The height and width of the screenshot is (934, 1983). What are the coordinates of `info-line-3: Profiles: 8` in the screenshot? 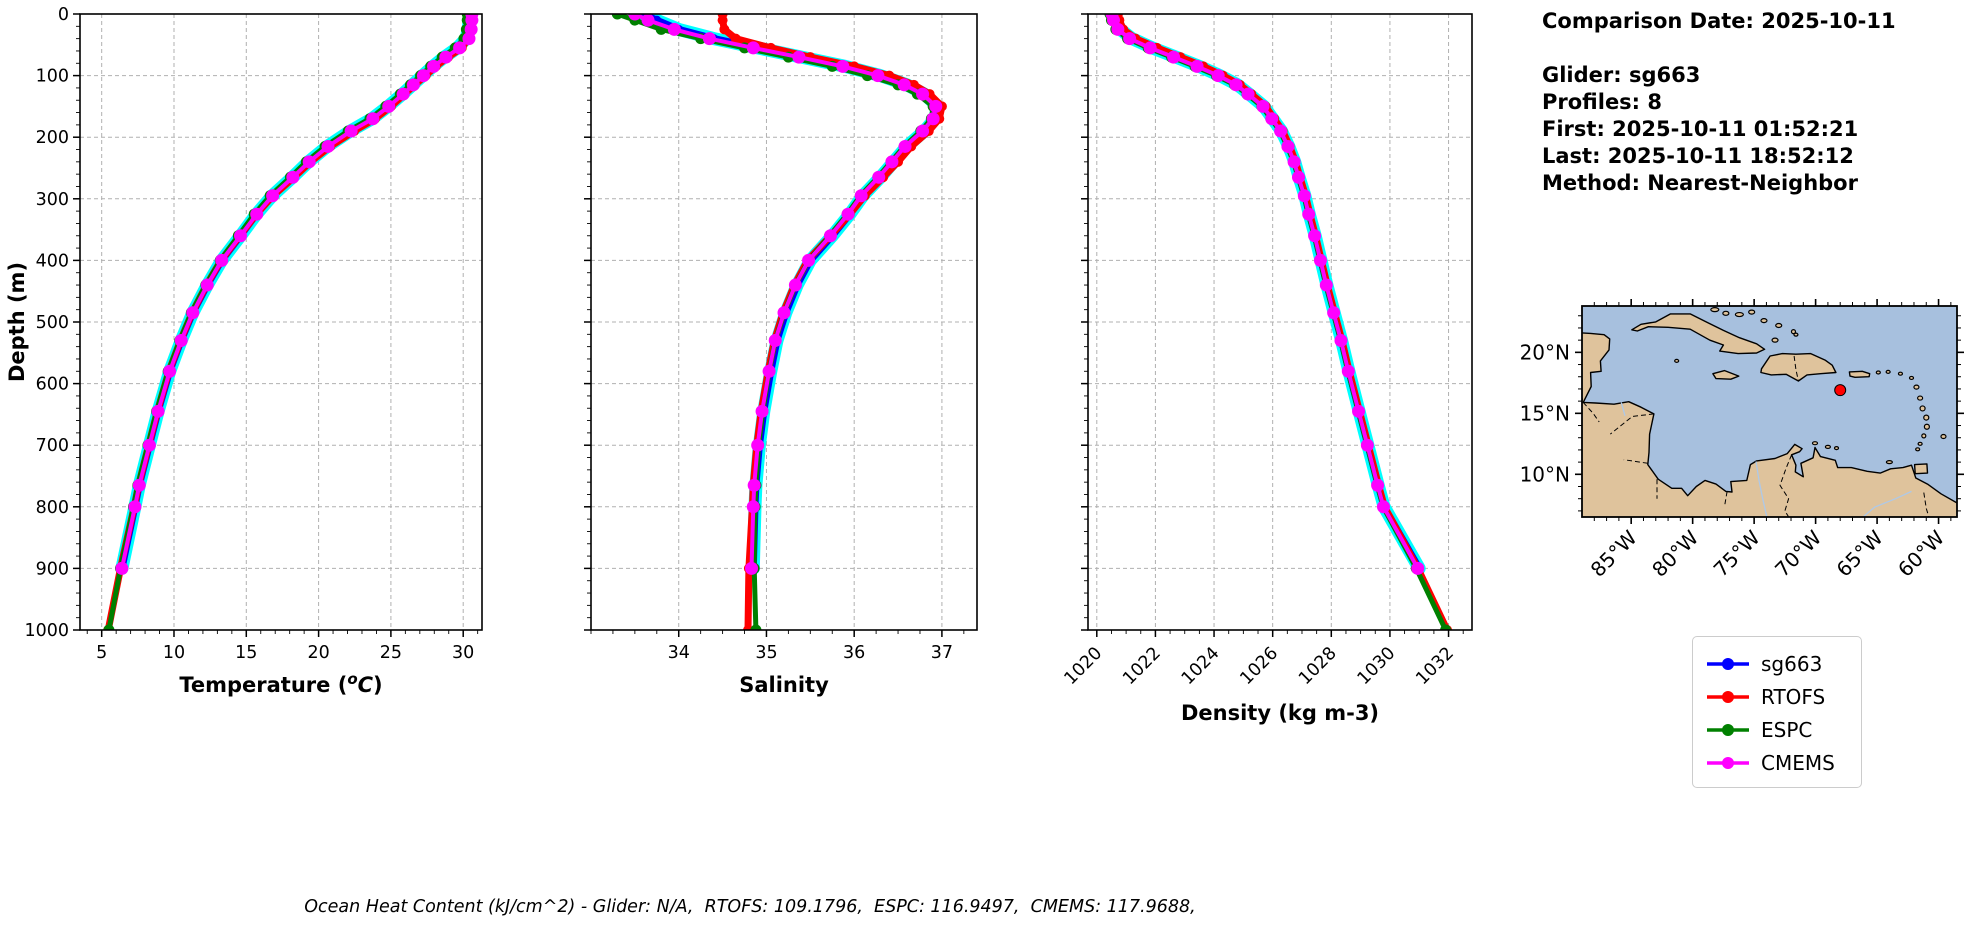 It's located at (1602, 102).